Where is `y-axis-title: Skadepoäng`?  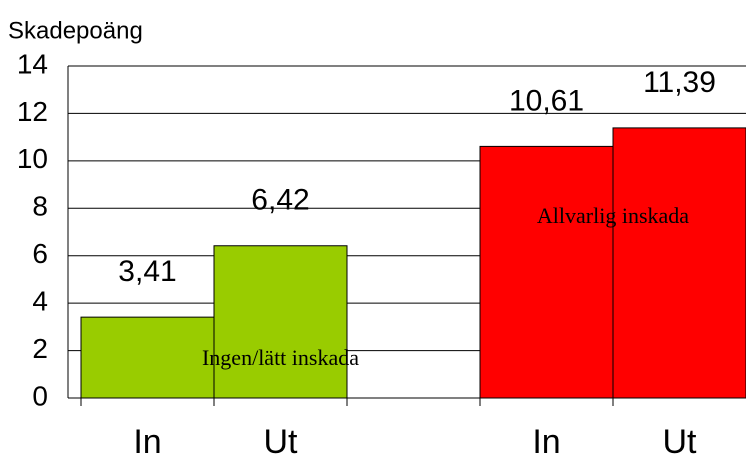 y-axis-title: Skadepoäng is located at coordinates (75, 30).